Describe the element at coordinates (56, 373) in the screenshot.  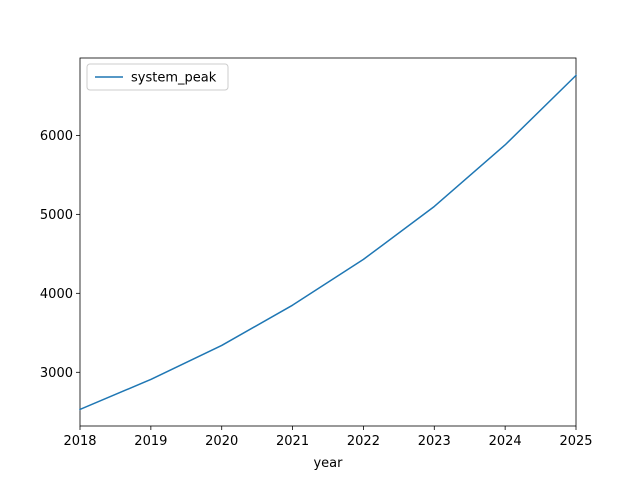
I see `y-tick-label: 3000` at that location.